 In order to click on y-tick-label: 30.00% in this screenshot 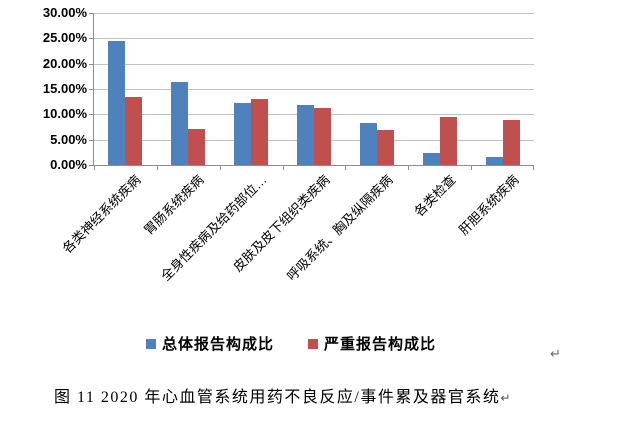, I will do `click(64, 12)`.